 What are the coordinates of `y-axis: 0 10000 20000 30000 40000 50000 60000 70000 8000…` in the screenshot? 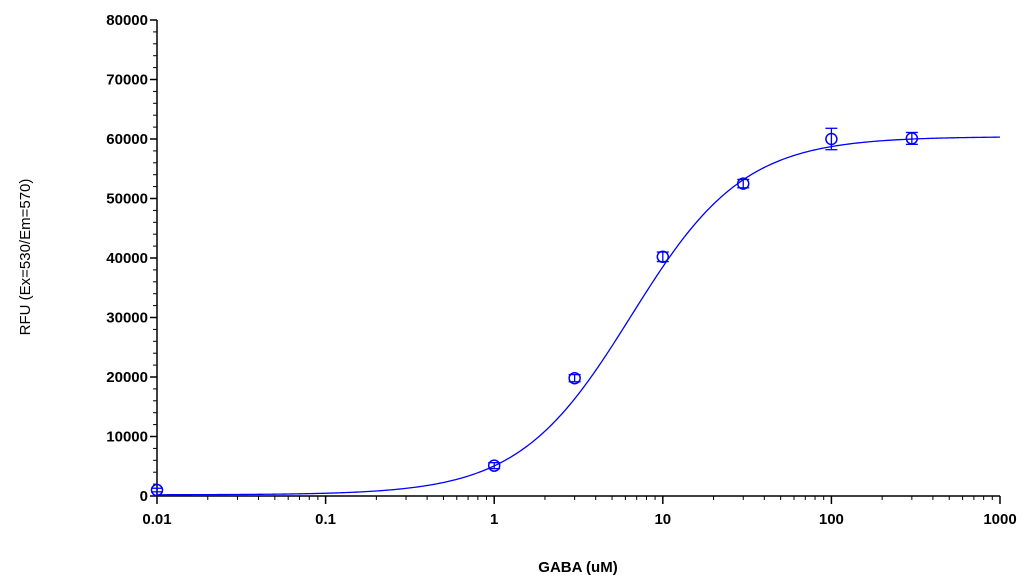 It's located at (132, 258).